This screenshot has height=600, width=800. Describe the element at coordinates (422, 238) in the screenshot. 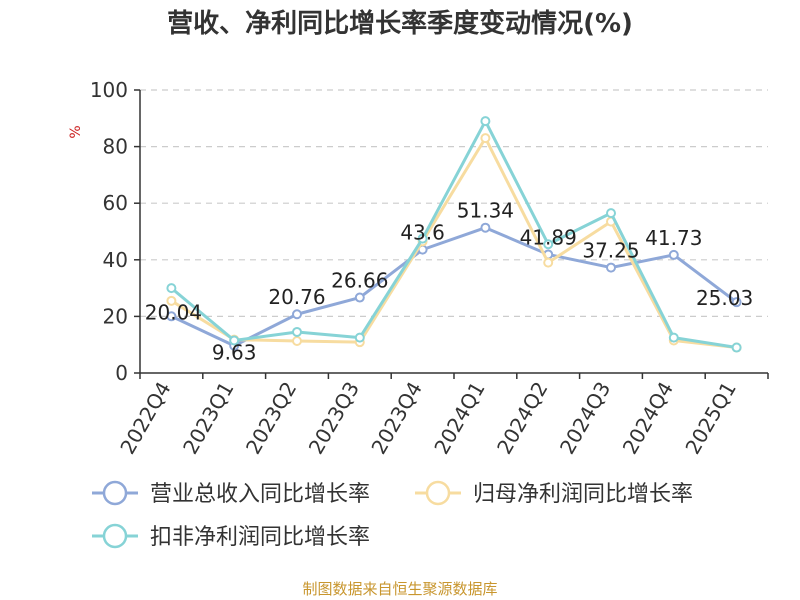

I see `series-2-point-2023Q4` at that location.